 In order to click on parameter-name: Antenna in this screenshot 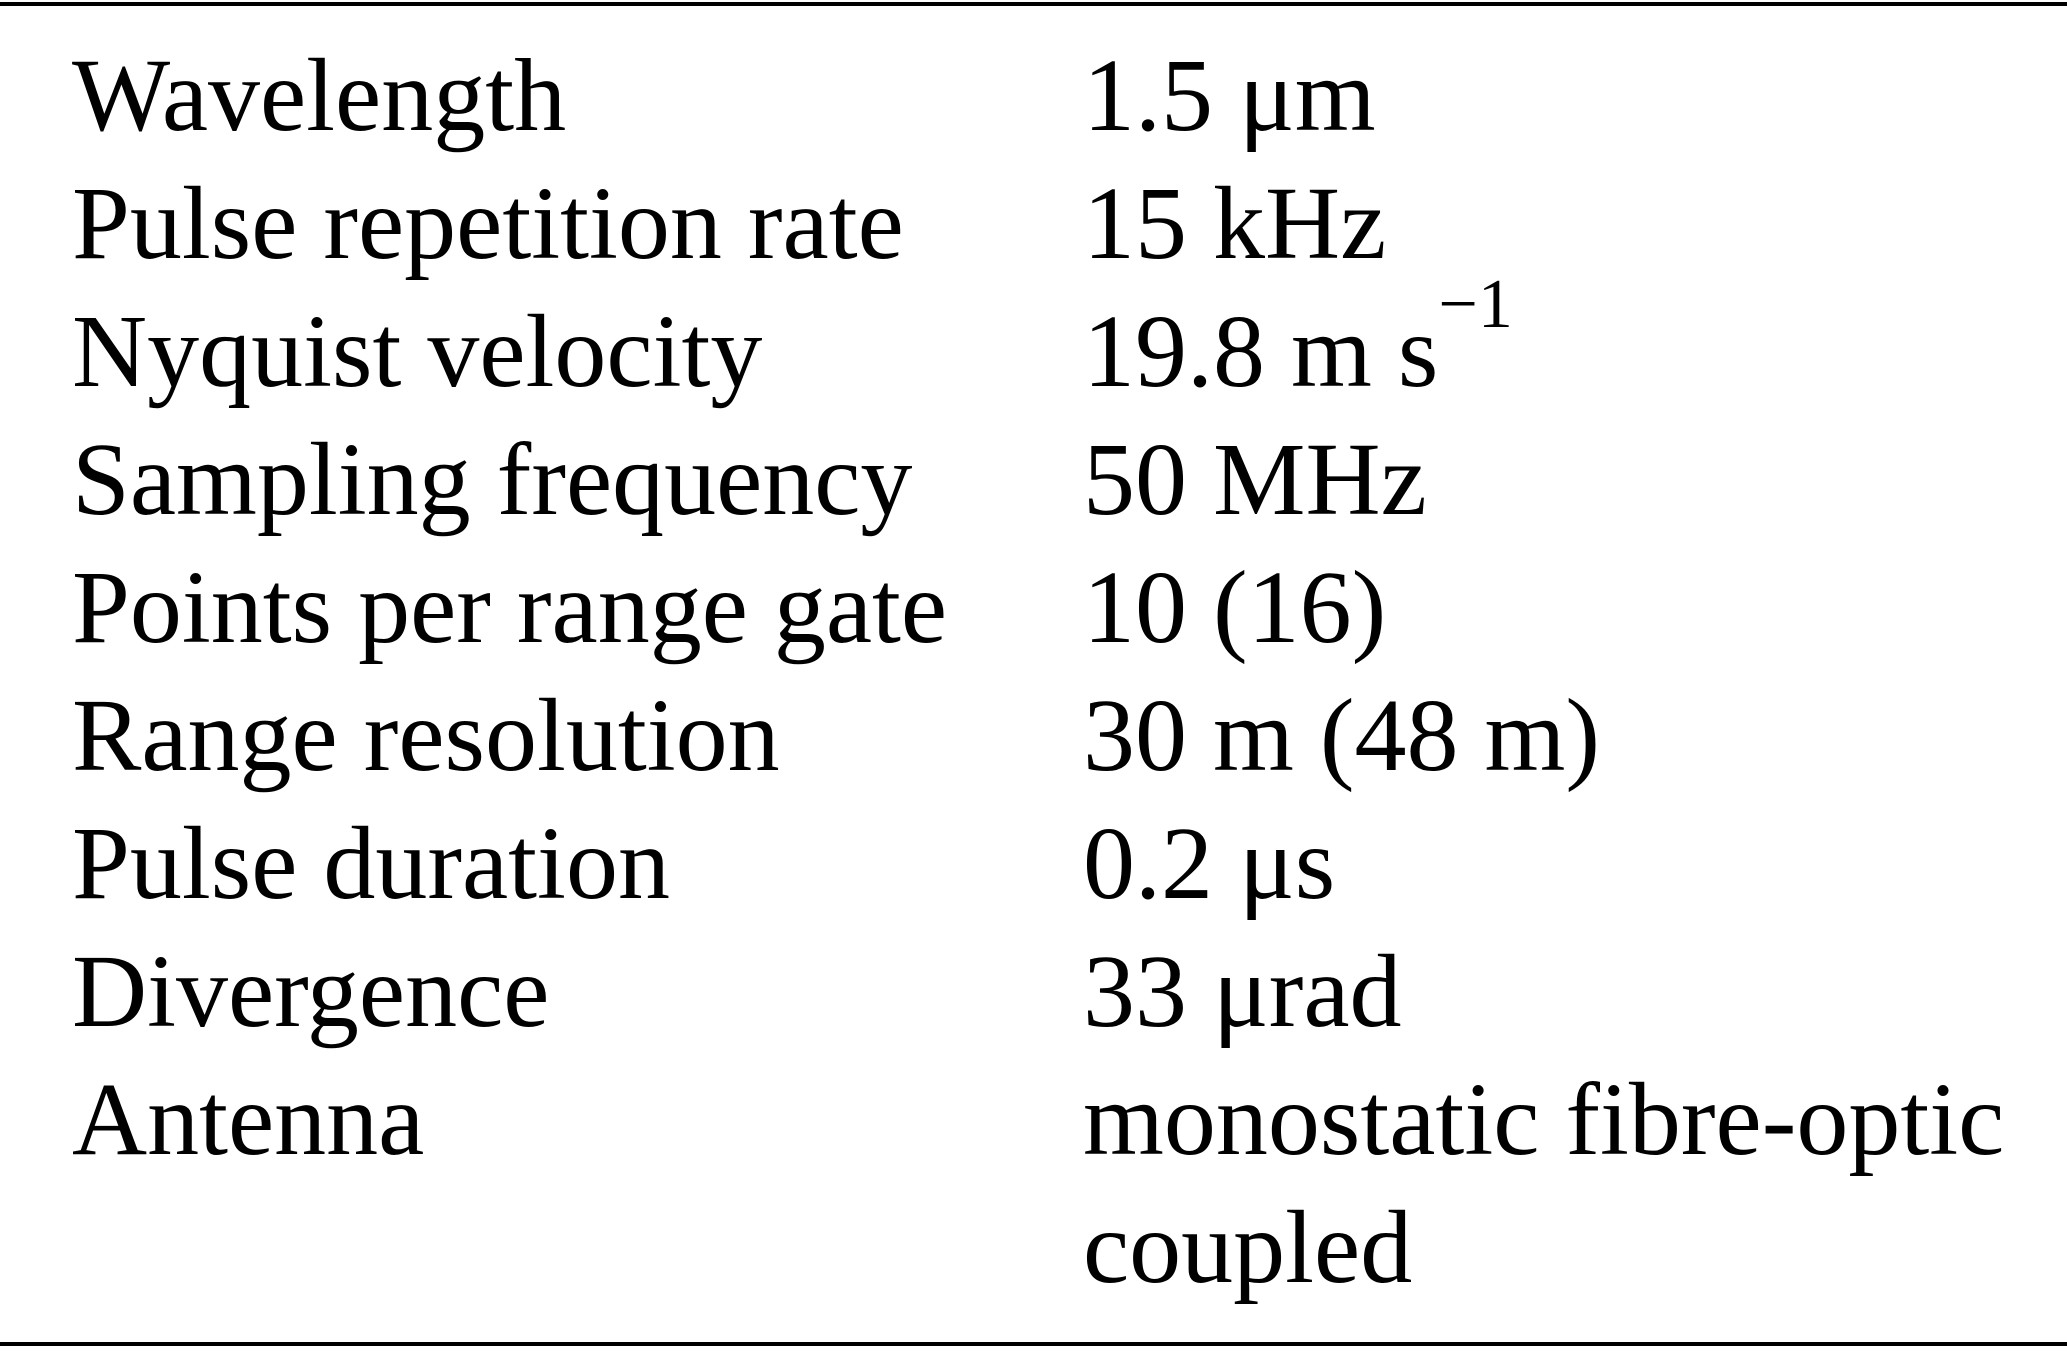, I will do `click(248, 1119)`.